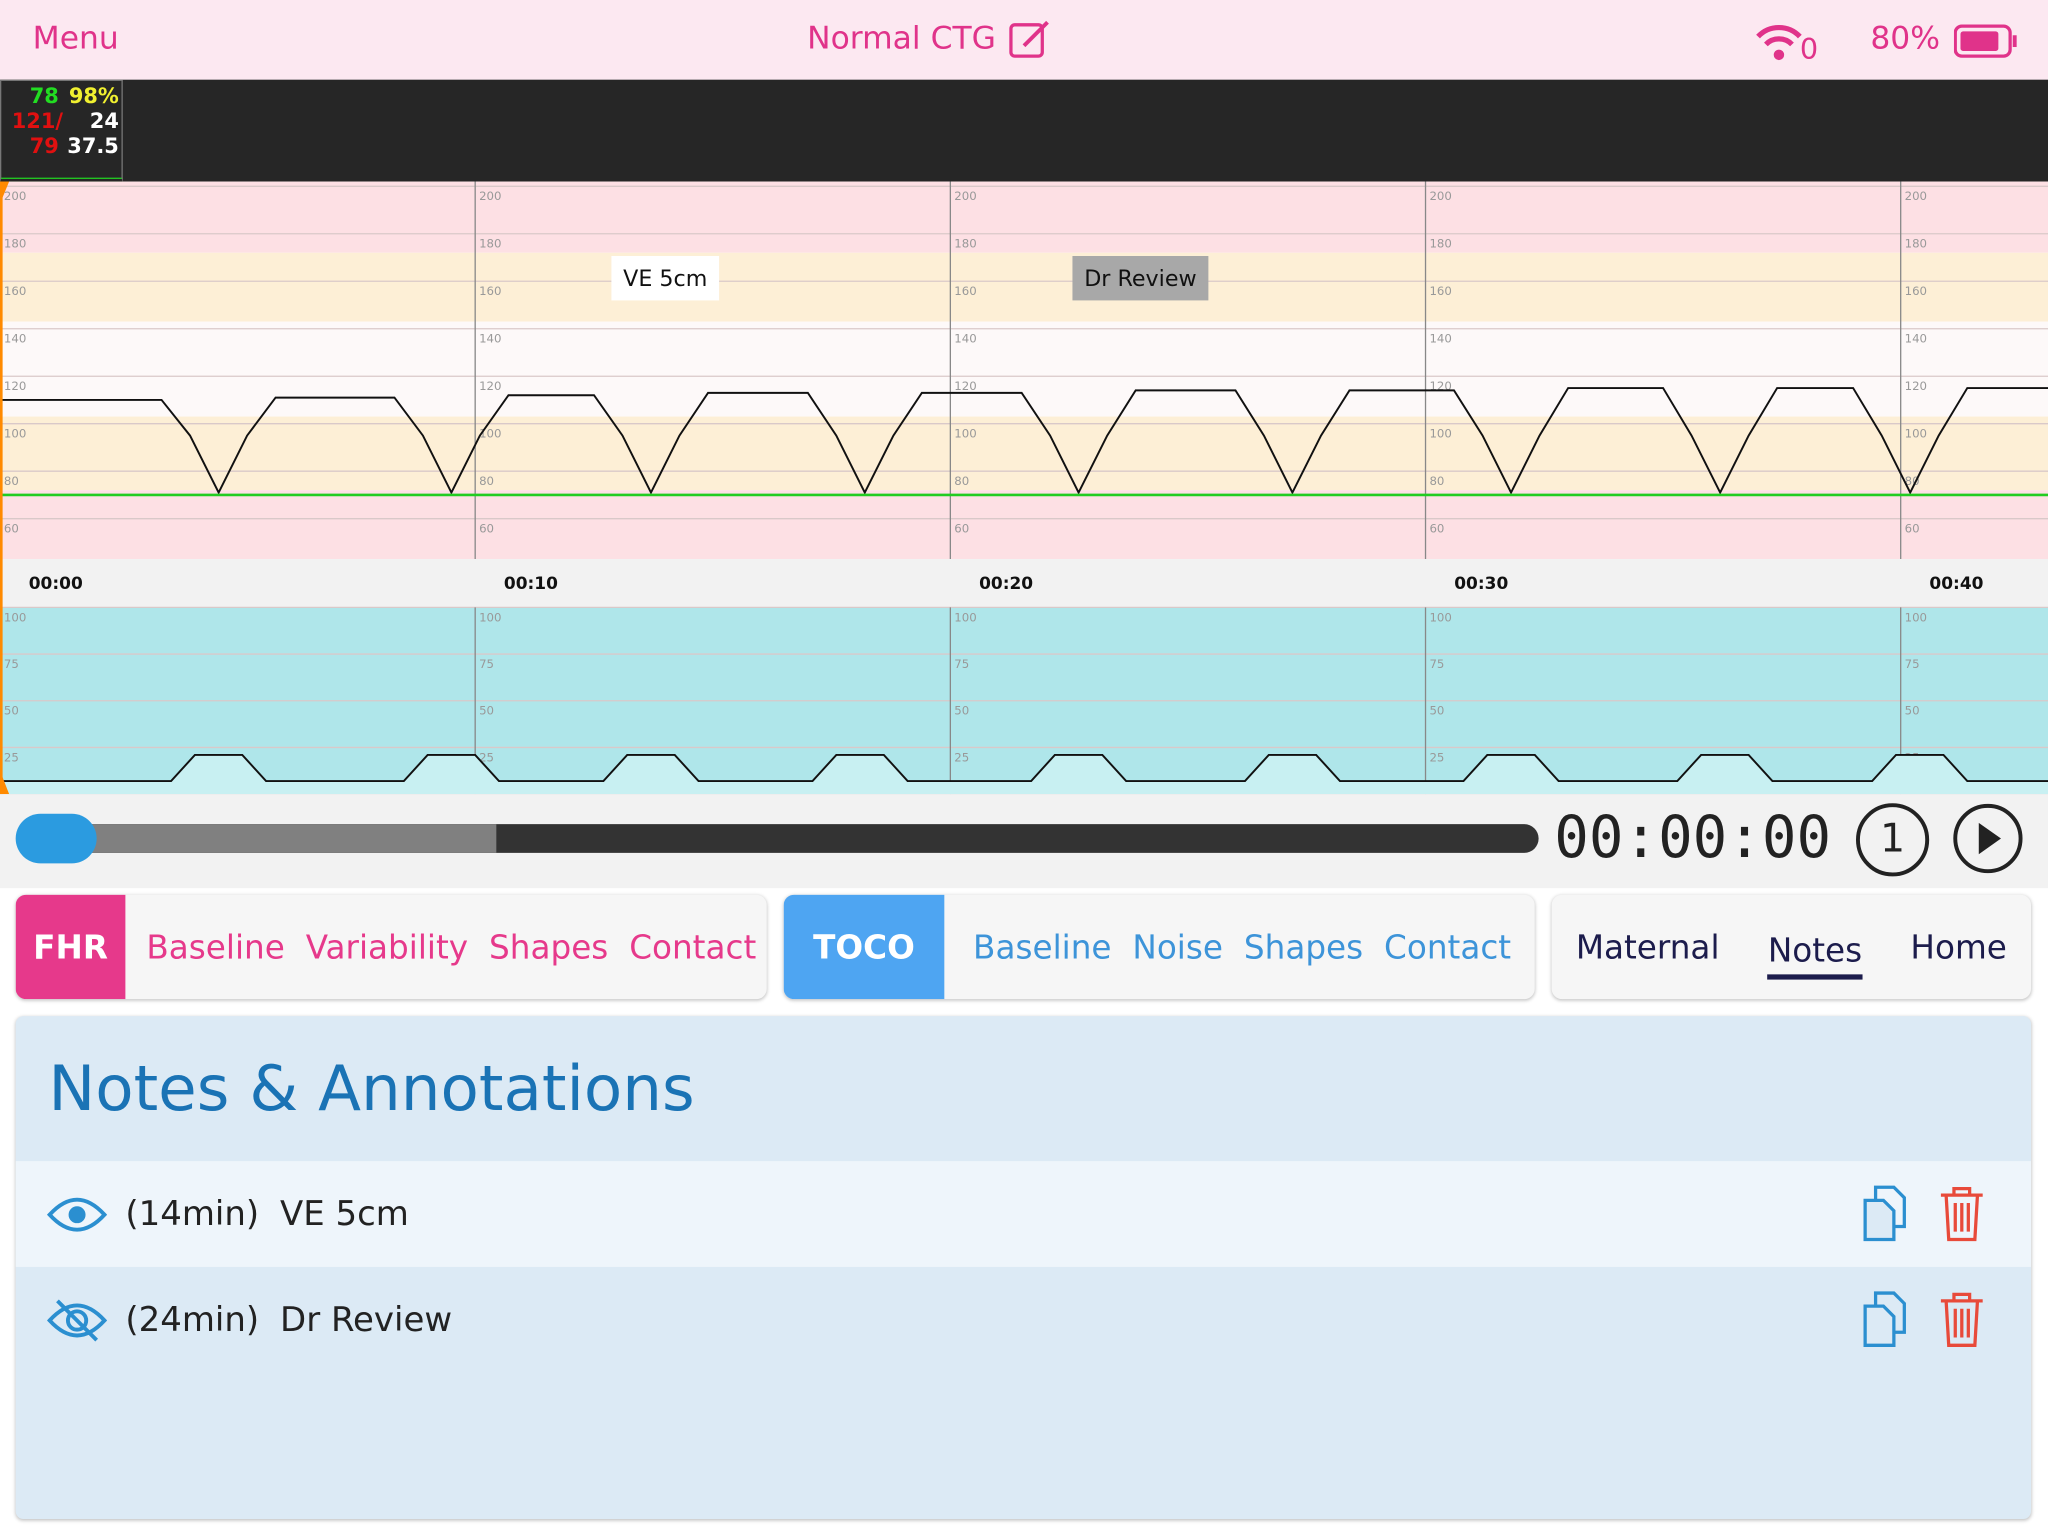 Image resolution: width=2048 pixels, height=1536 pixels. I want to click on time-display: 00:00:00, so click(1693, 838).